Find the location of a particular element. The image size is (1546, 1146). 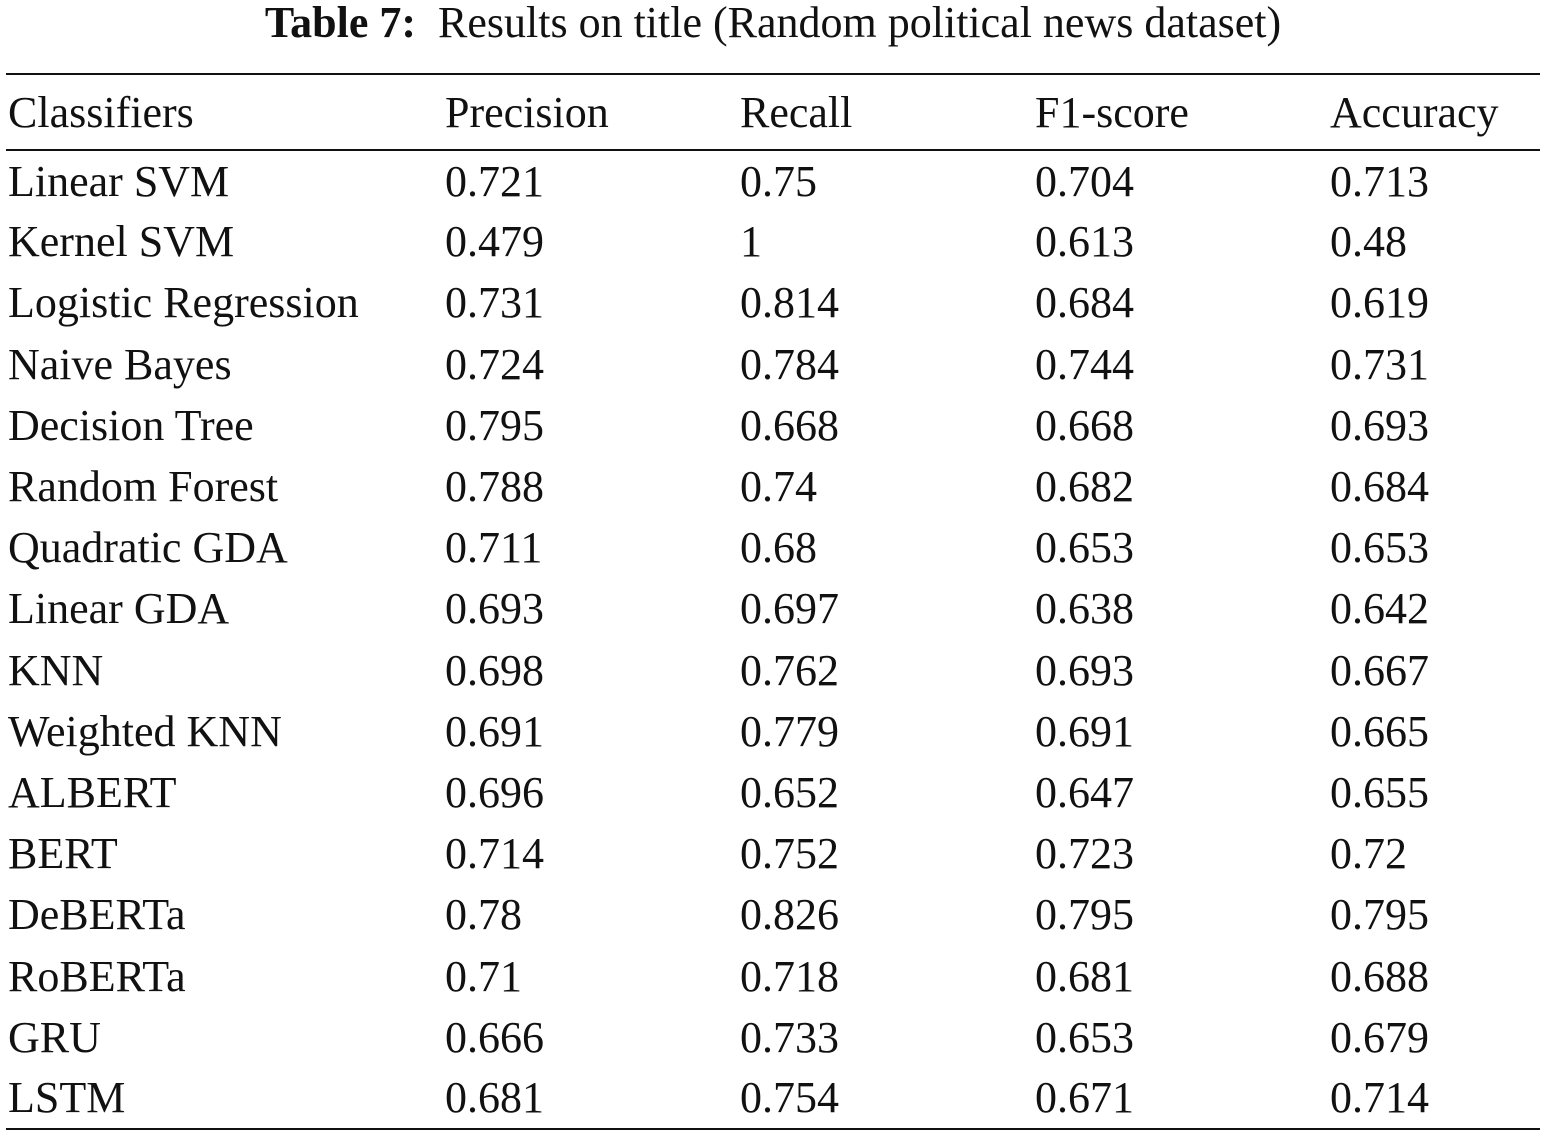

cell-f1-score: 0.684 is located at coordinates (1084, 303).